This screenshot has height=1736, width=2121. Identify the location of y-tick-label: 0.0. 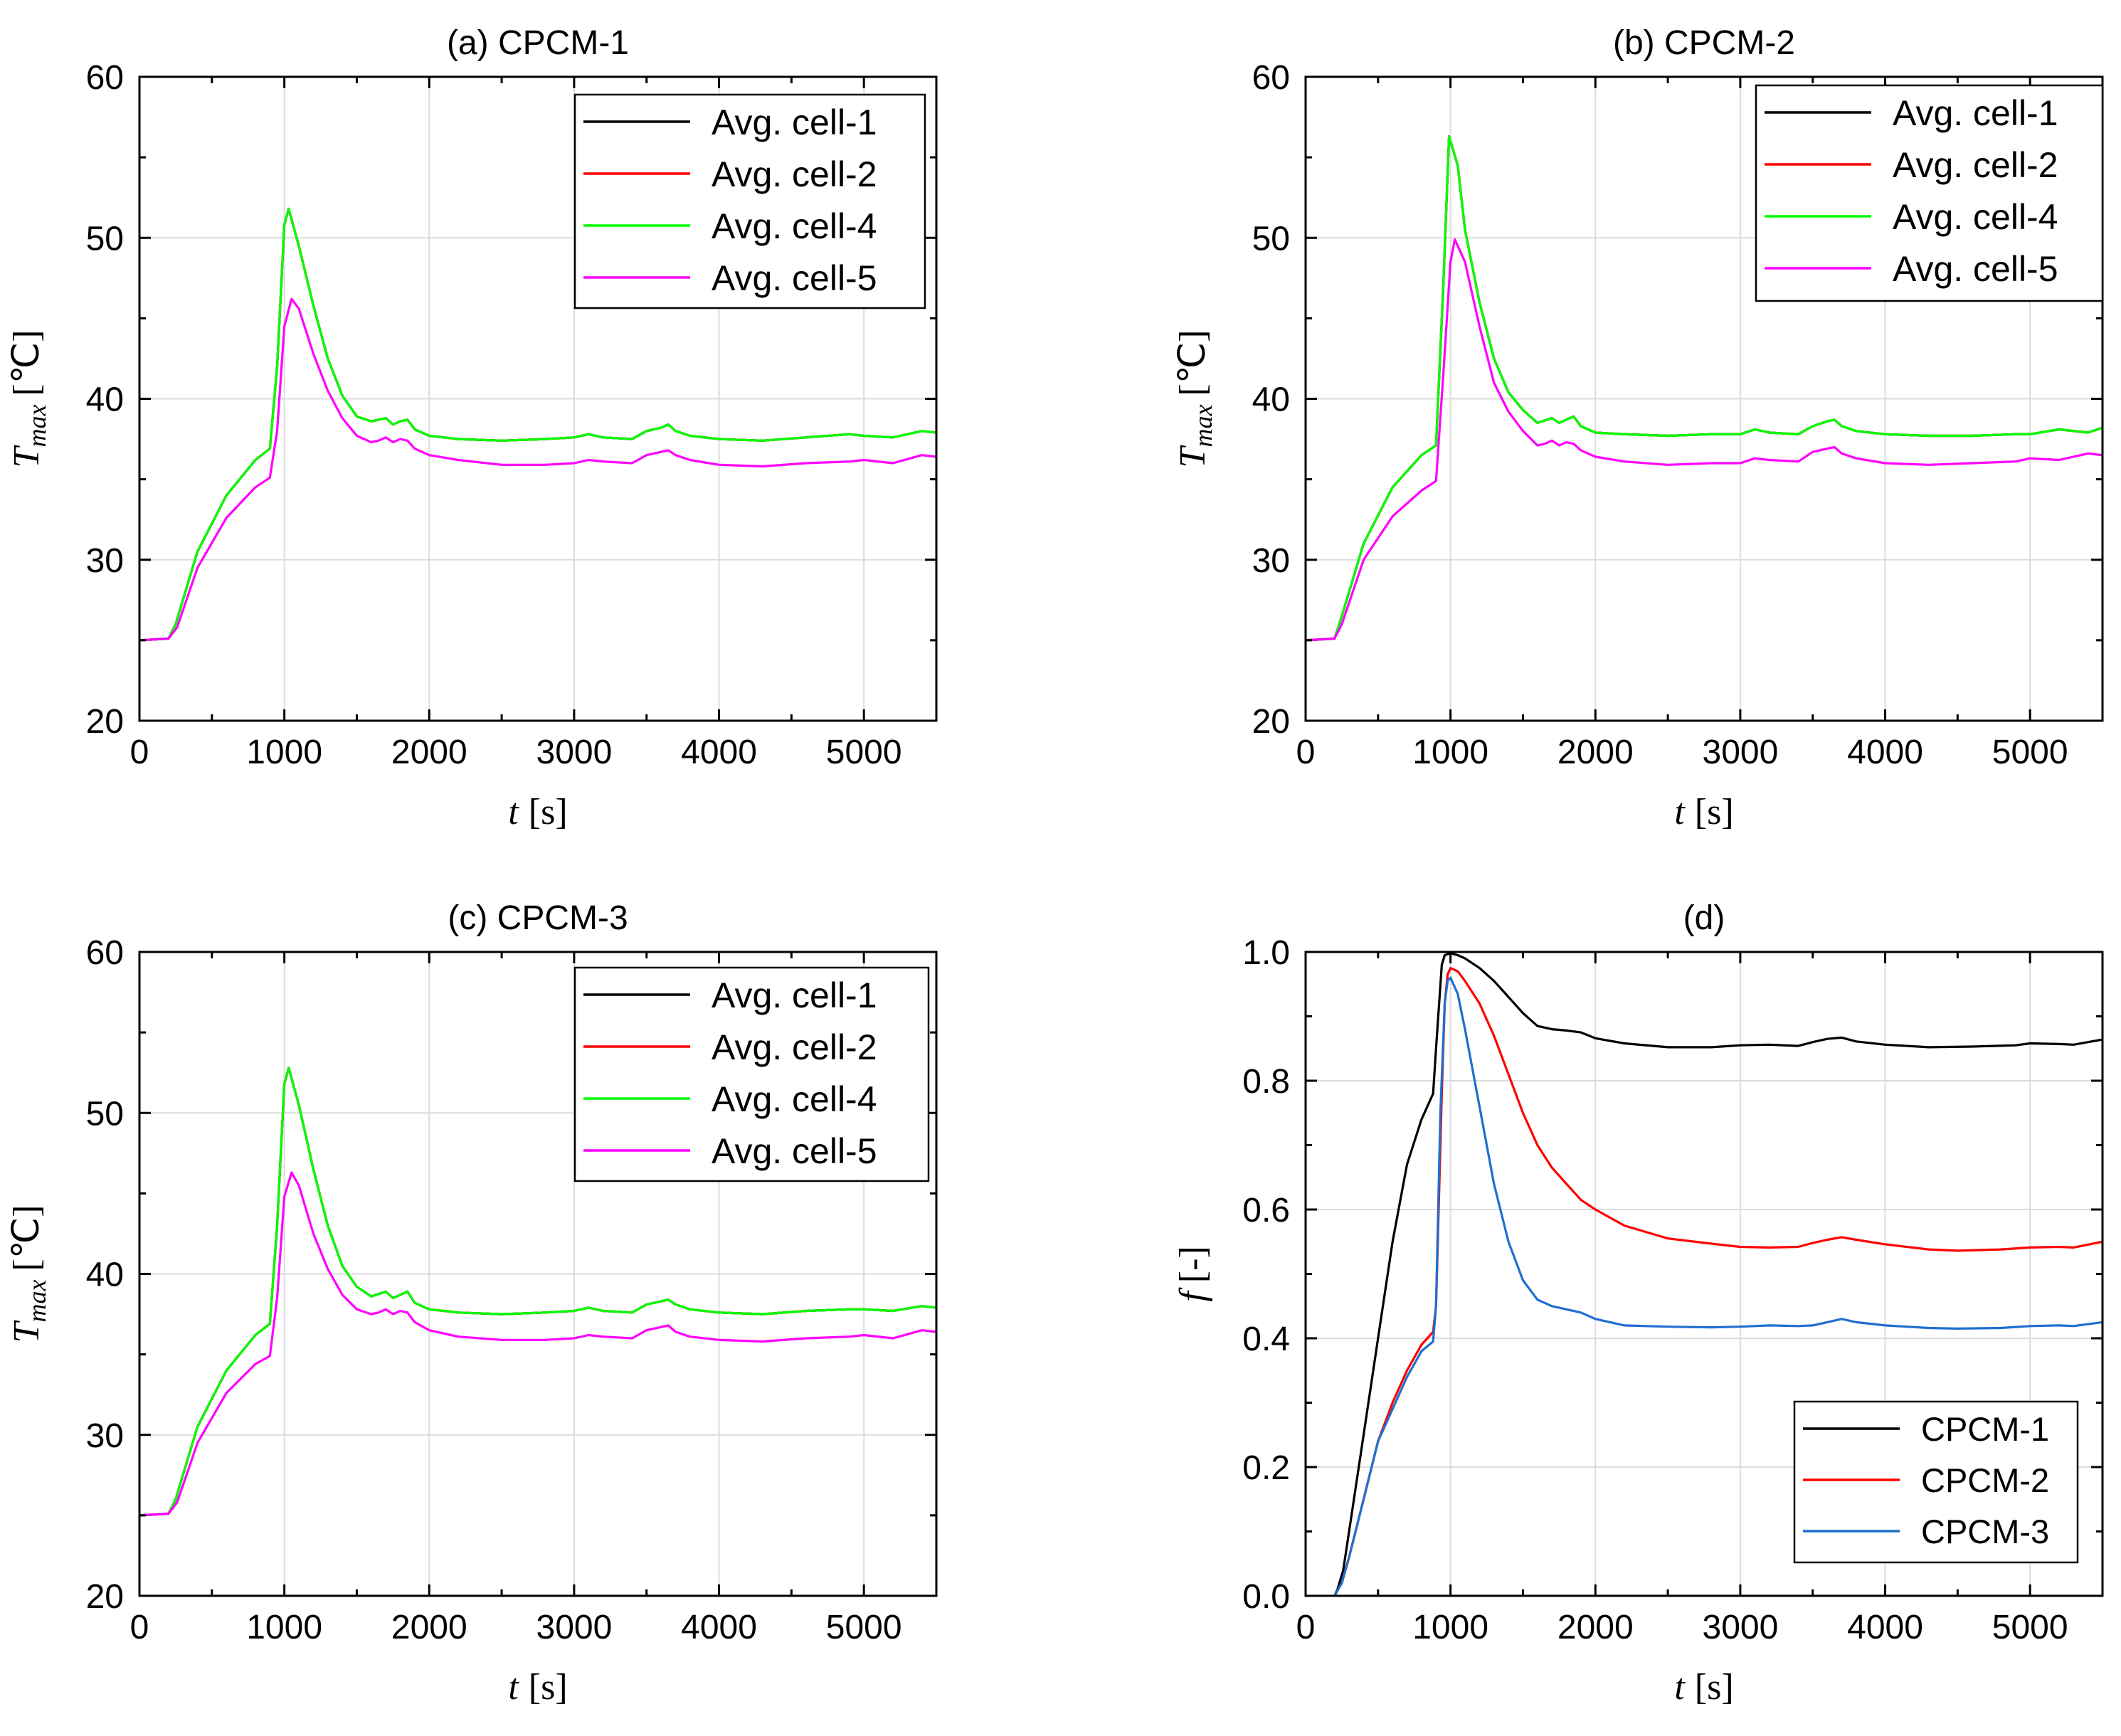
(1266, 1597).